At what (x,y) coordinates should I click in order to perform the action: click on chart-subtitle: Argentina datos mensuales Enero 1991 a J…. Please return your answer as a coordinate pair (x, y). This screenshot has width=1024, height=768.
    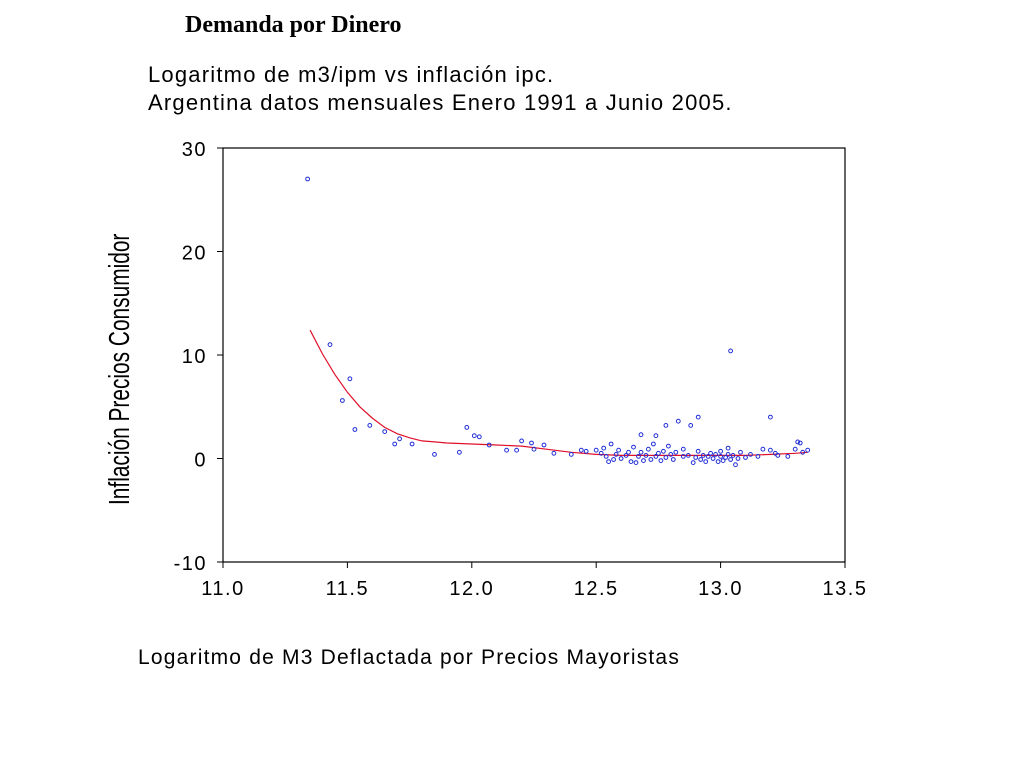
    Looking at the image, I should click on (440, 102).